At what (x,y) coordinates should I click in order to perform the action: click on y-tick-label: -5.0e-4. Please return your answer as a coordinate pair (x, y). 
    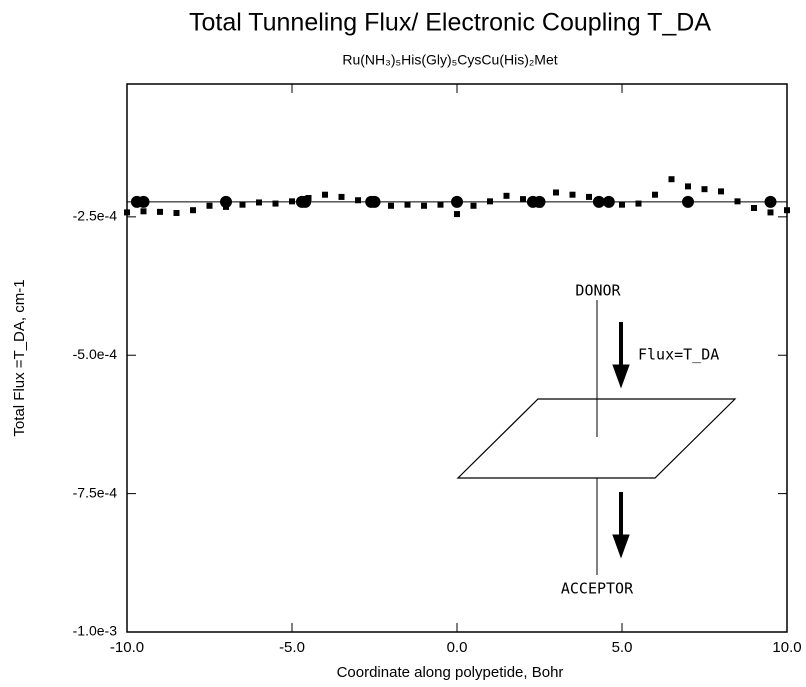
    Looking at the image, I should click on (95, 354).